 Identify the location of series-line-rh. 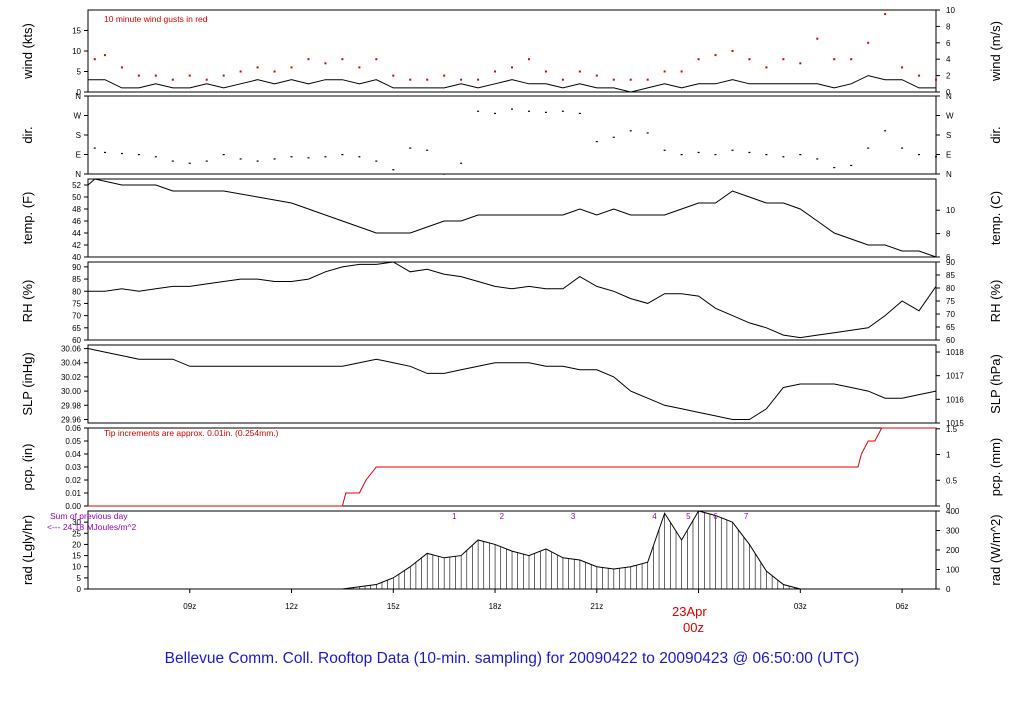
(512, 300).